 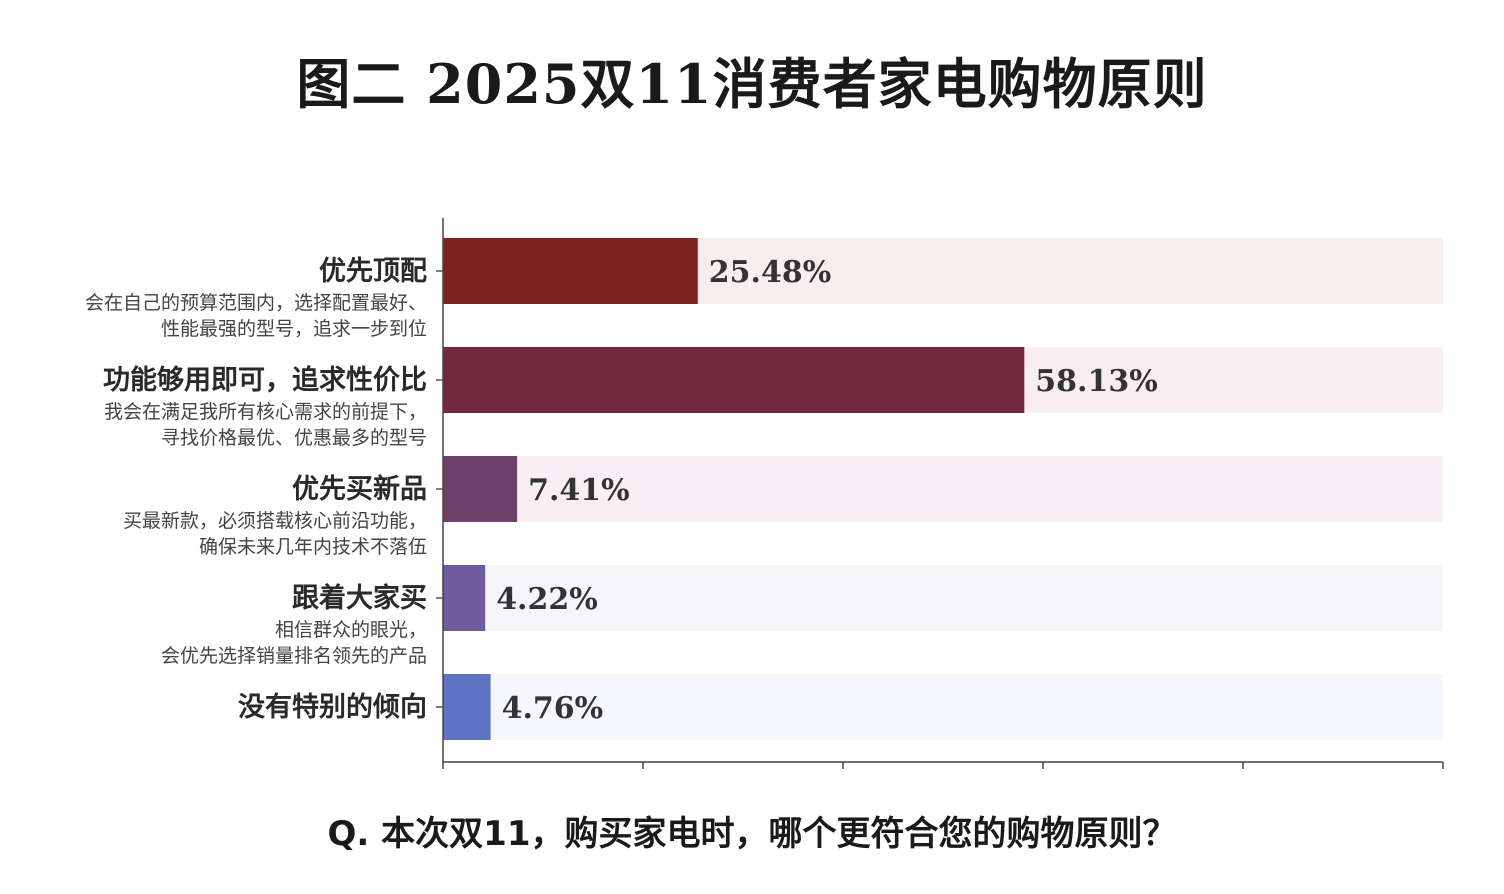 I want to click on category-description: 我会在满足我所有核心需求的前提下，, so click(x=265, y=412).